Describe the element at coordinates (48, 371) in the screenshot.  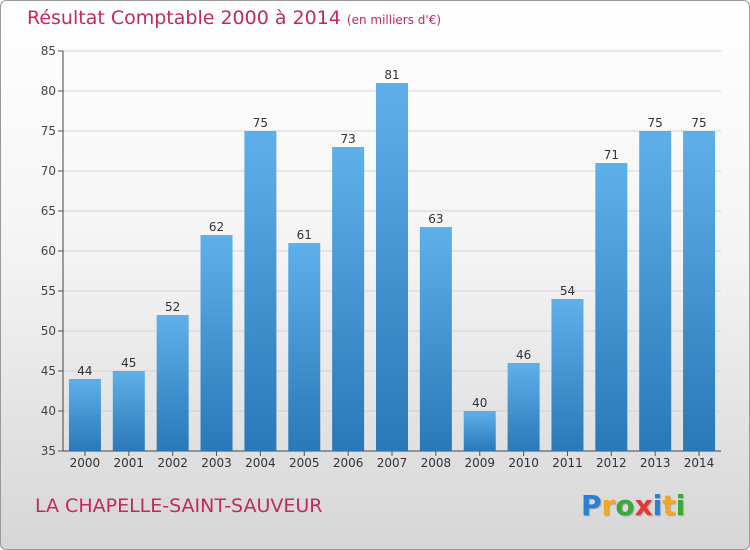
I see `y-tick-label: 45` at that location.